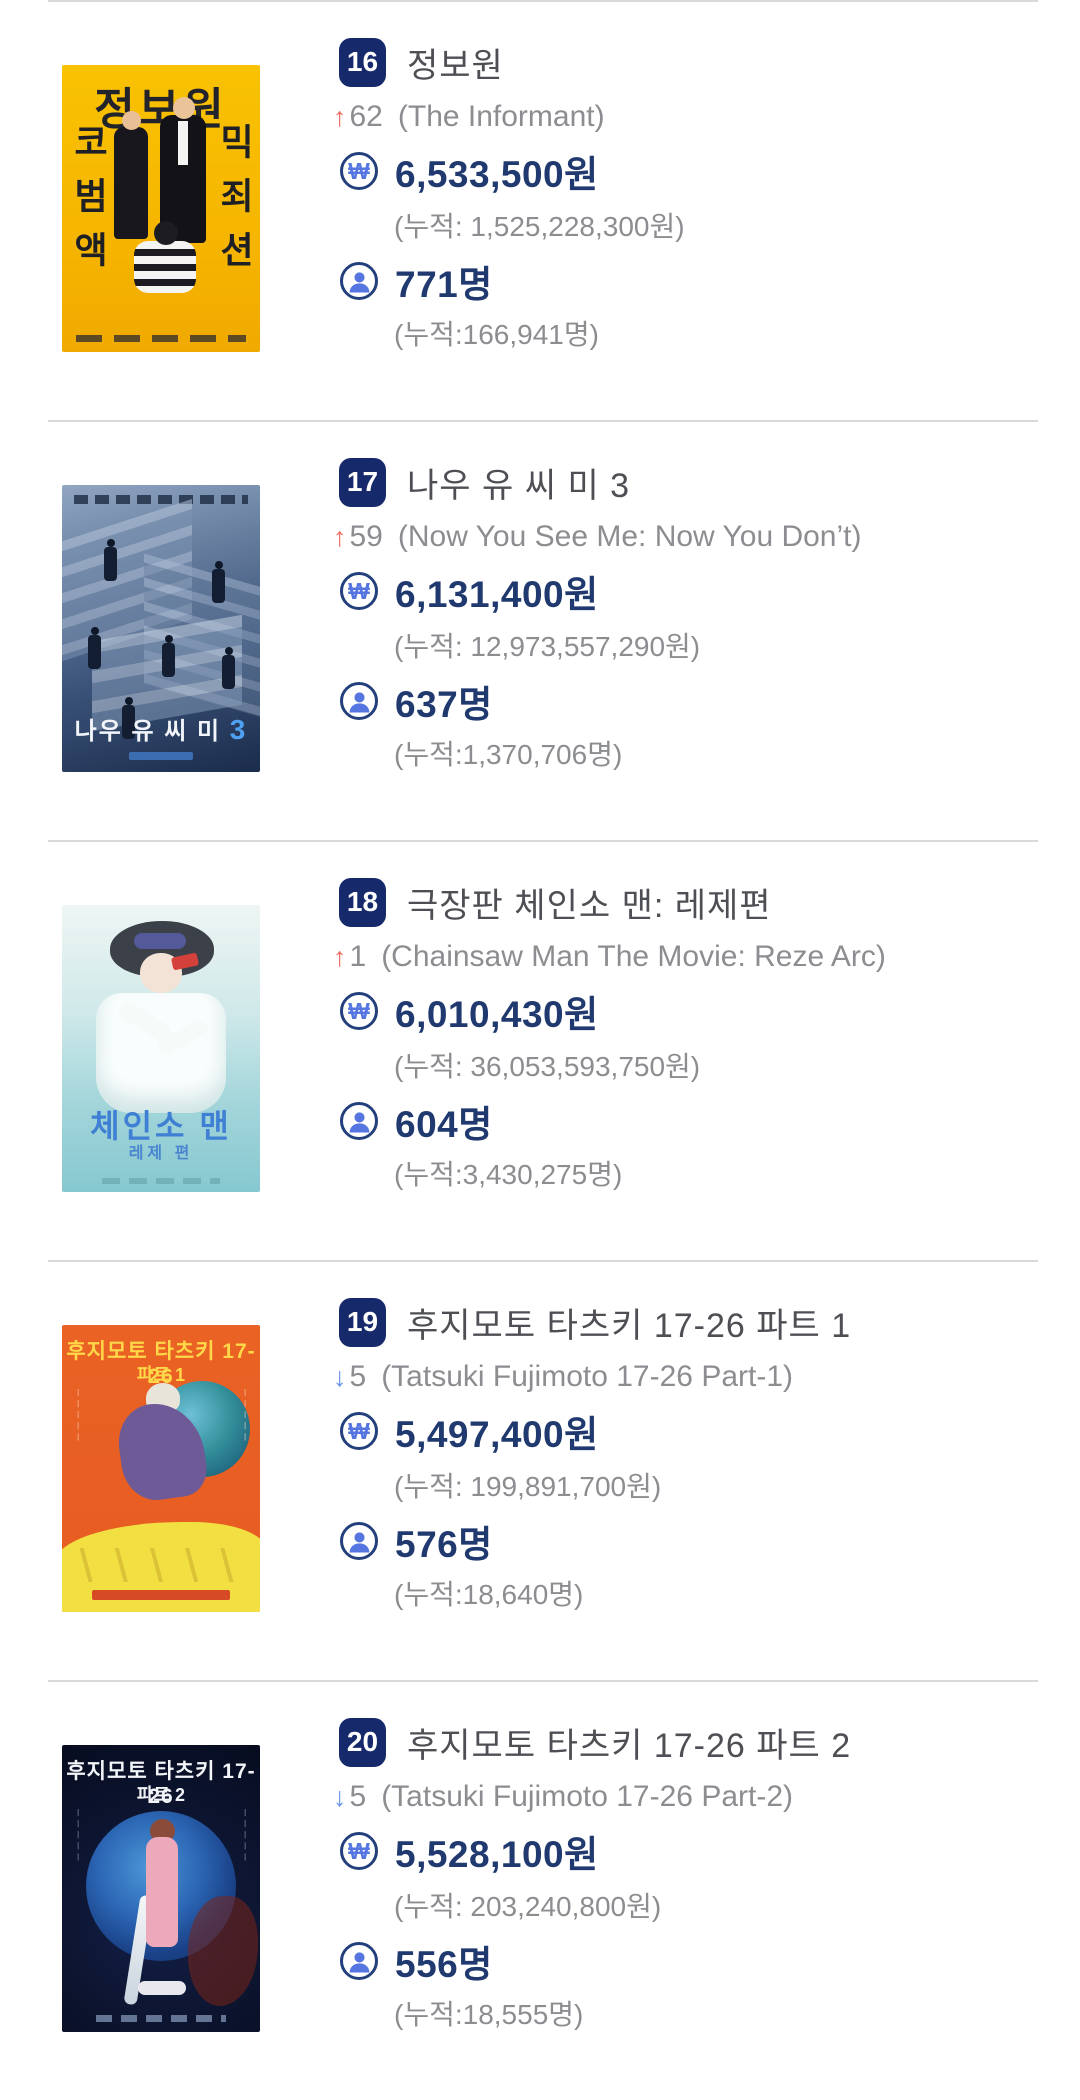  Describe the element at coordinates (362, 482) in the screenshot. I see `rank-badge: 17` at that location.